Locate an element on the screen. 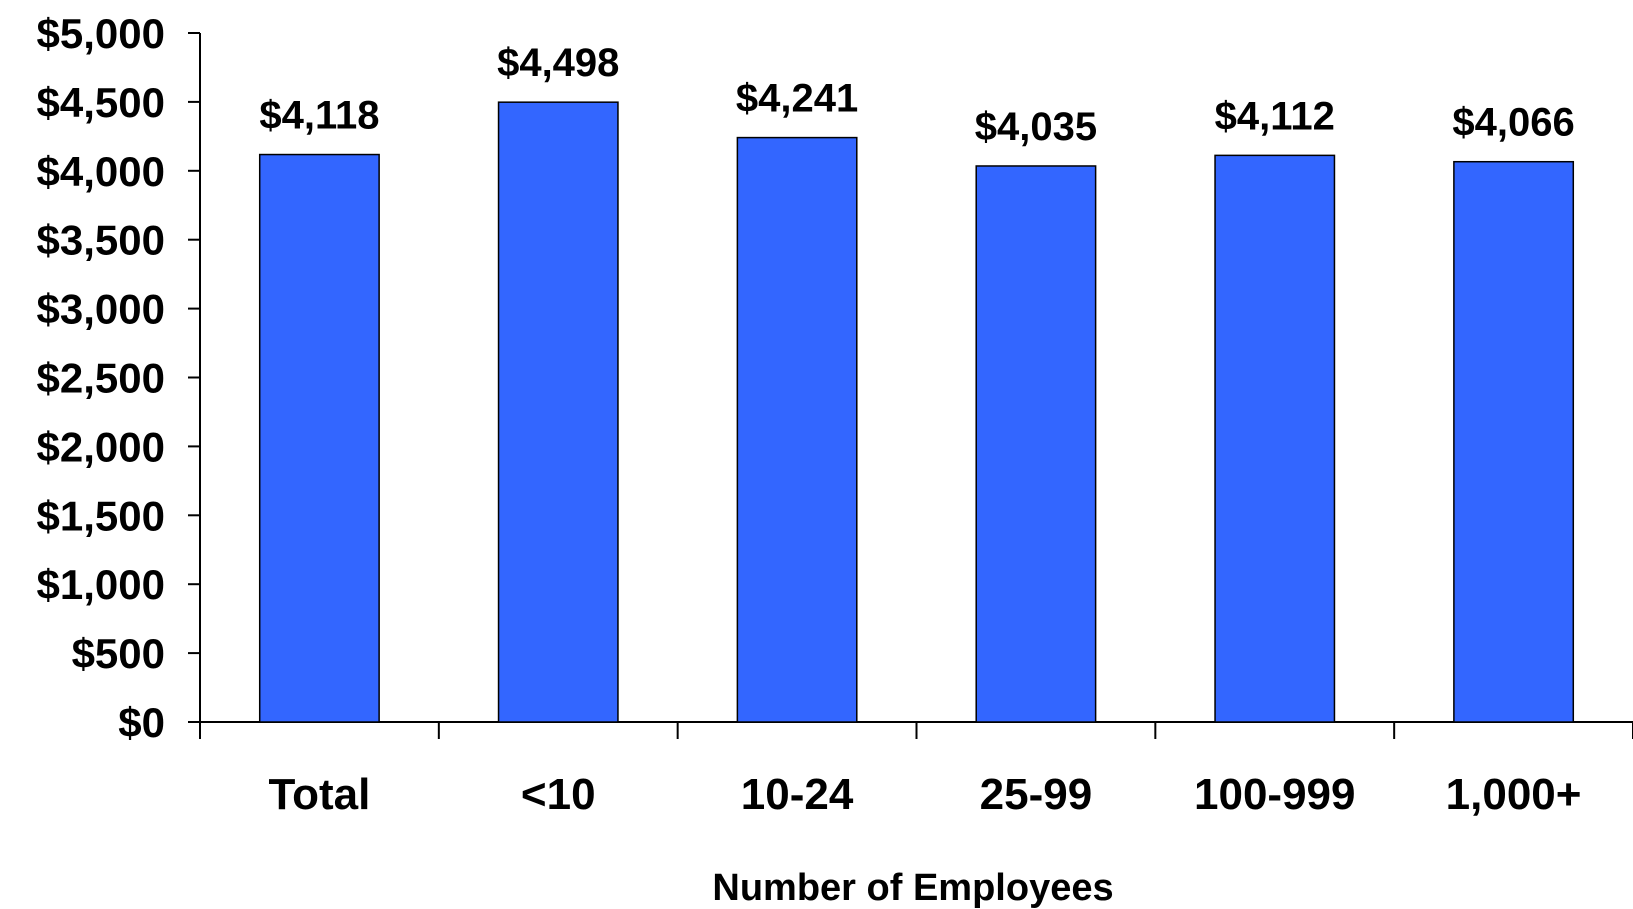  y-tick-label: $2,000 is located at coordinates (101, 446).